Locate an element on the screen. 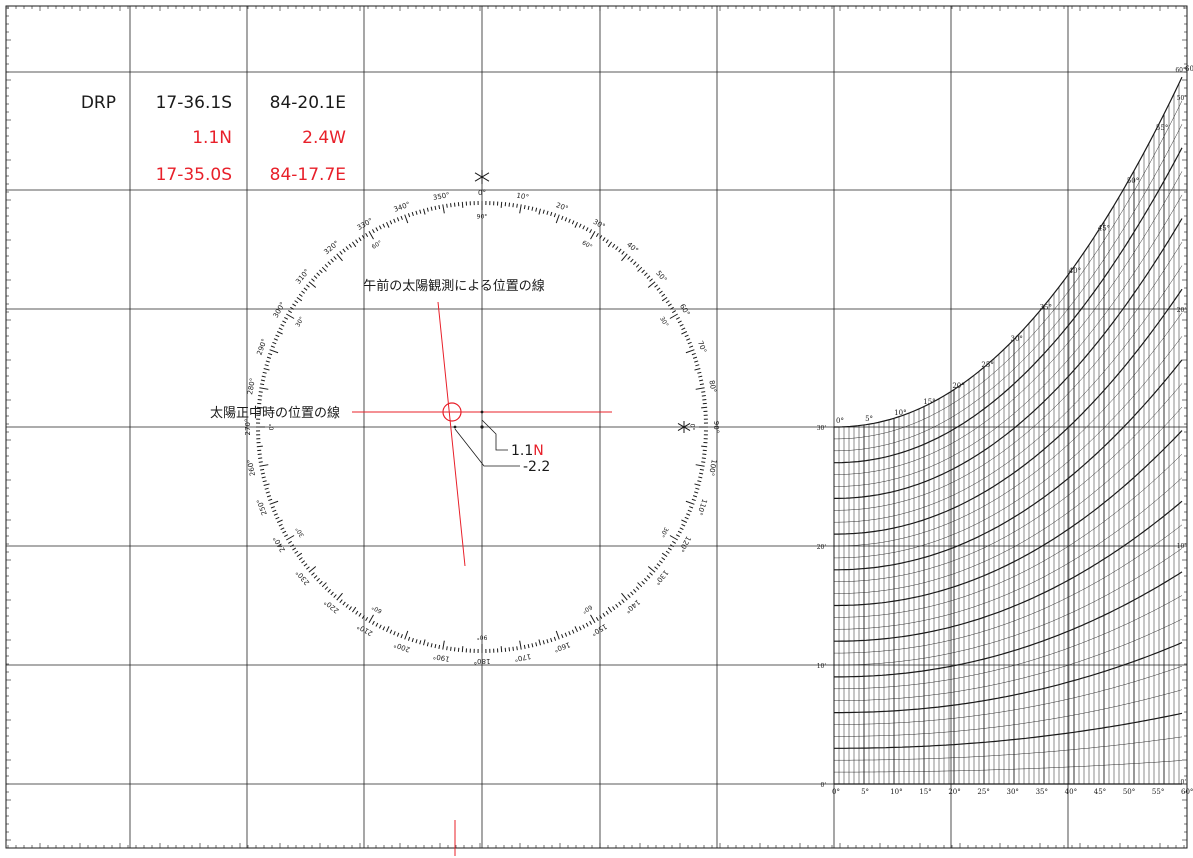 This screenshot has height=858, width=1193. scale-right-label: 60° is located at coordinates (1180, 70).